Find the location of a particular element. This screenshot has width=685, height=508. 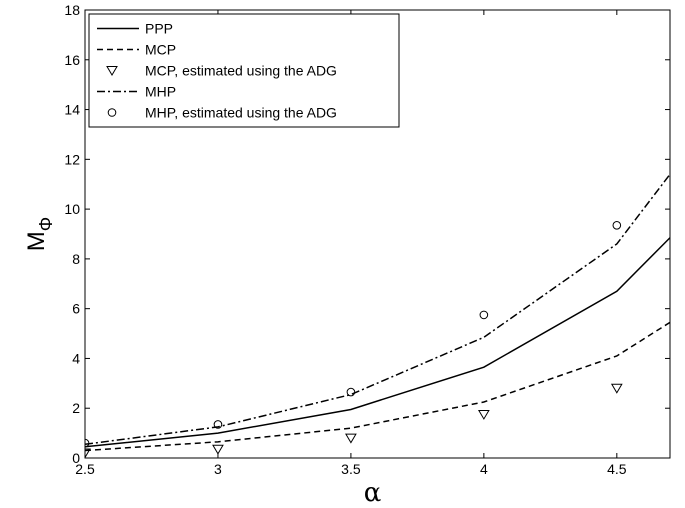

y-tick-label: 10 is located at coordinates (72, 209).